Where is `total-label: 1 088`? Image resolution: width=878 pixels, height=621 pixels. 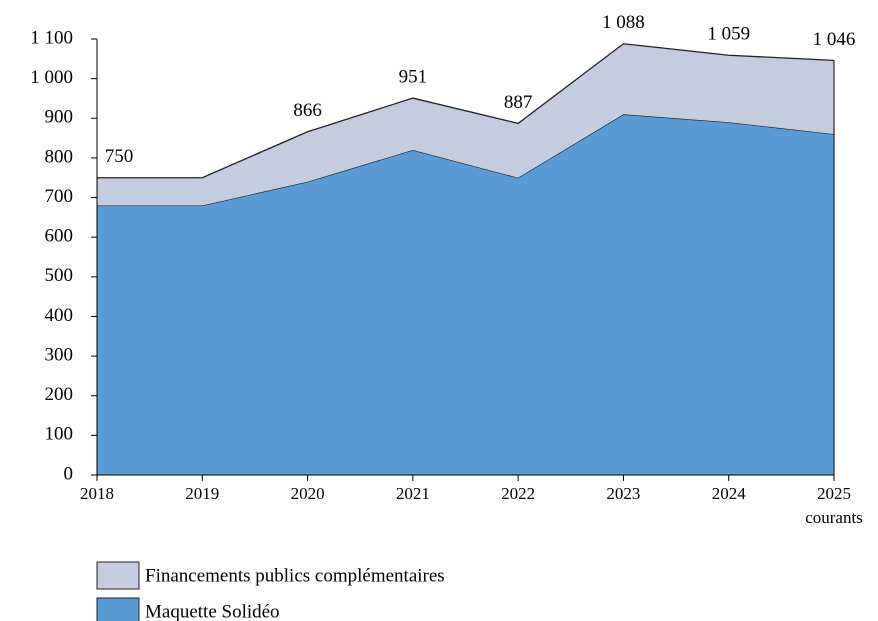 total-label: 1 088 is located at coordinates (623, 22).